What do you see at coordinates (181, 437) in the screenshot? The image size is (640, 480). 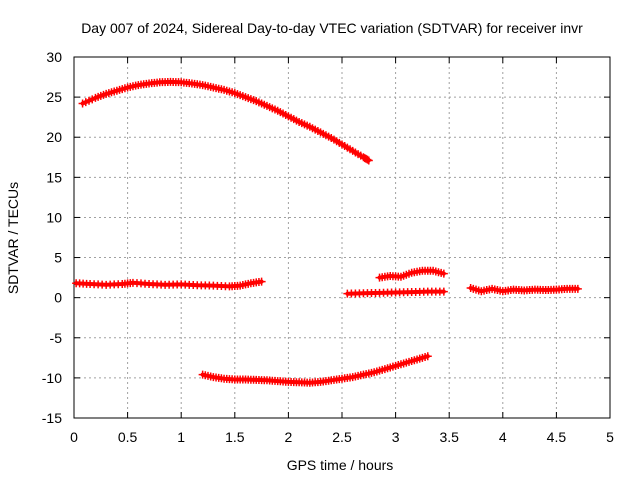 I see `x-tick-label: 1` at bounding box center [181, 437].